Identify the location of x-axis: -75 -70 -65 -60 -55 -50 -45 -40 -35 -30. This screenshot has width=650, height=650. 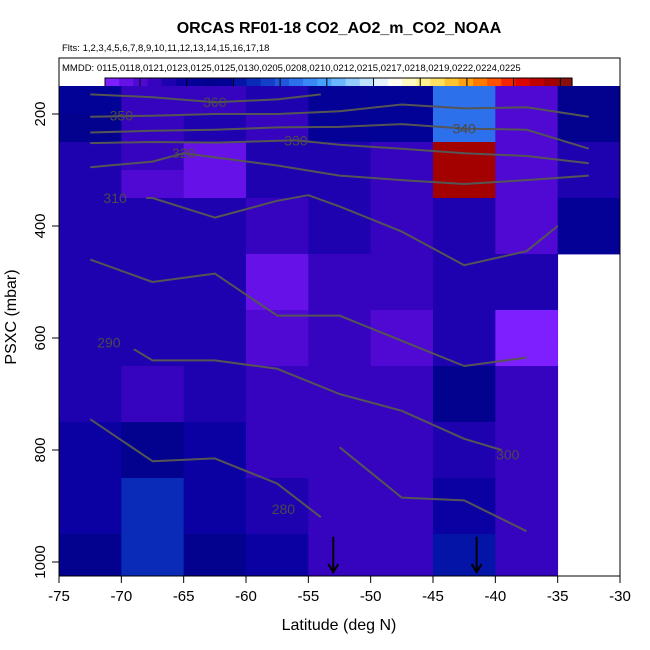
(339, 590).